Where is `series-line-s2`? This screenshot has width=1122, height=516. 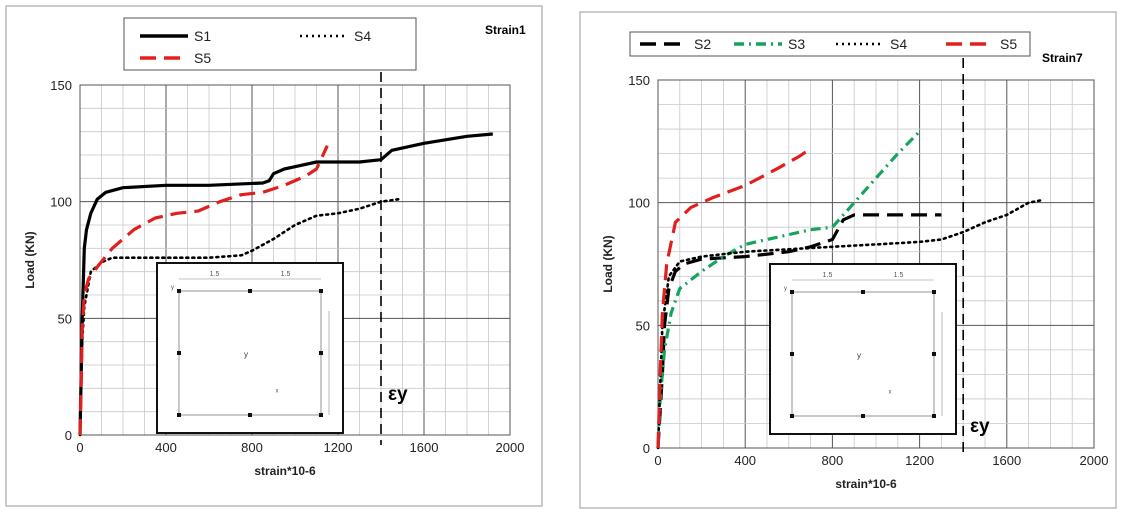
series-line-s2 is located at coordinates (799, 331).